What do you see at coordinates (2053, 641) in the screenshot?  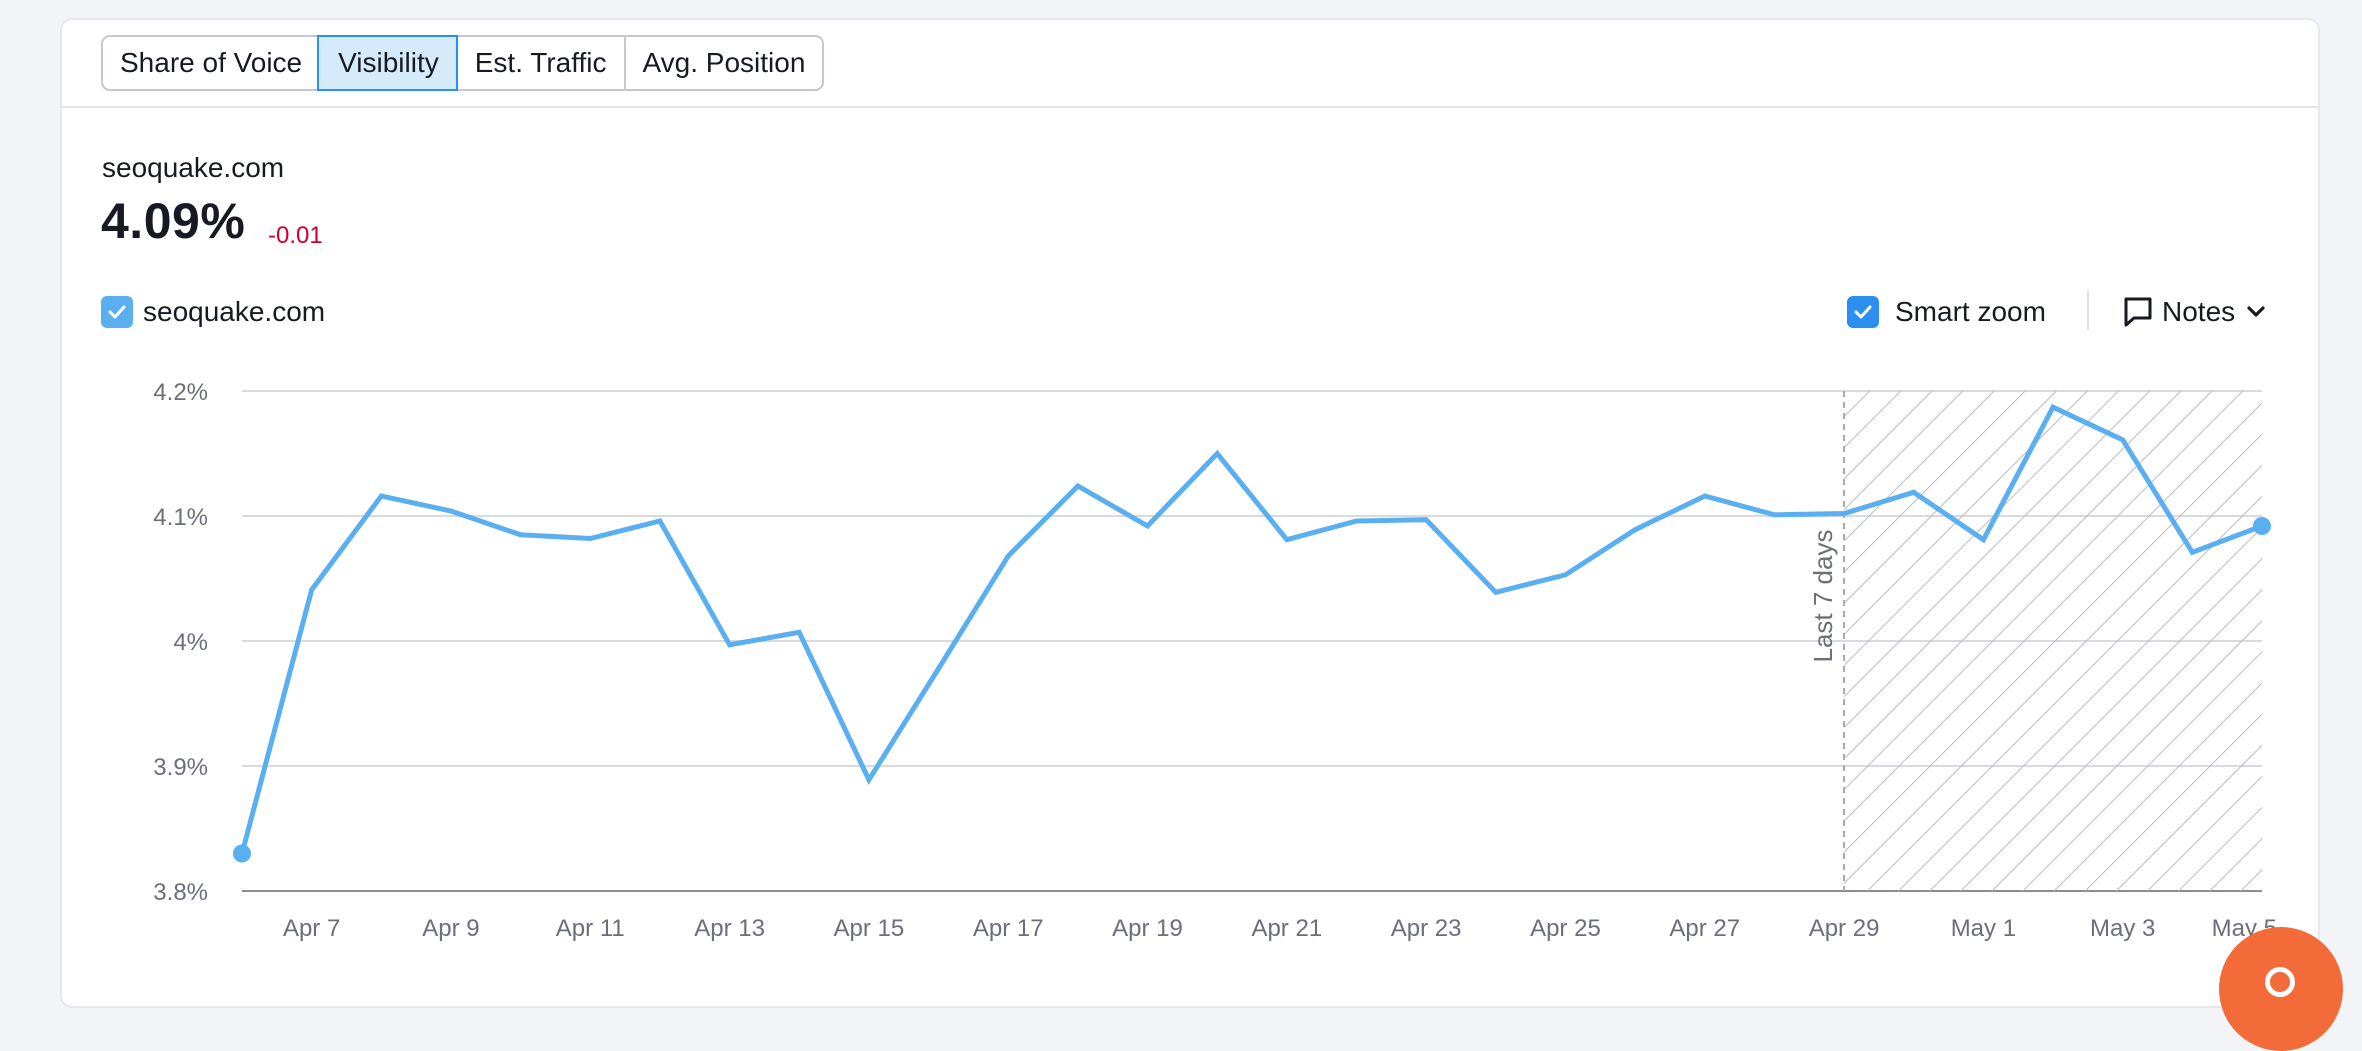 I see `last-7-days-region` at bounding box center [2053, 641].